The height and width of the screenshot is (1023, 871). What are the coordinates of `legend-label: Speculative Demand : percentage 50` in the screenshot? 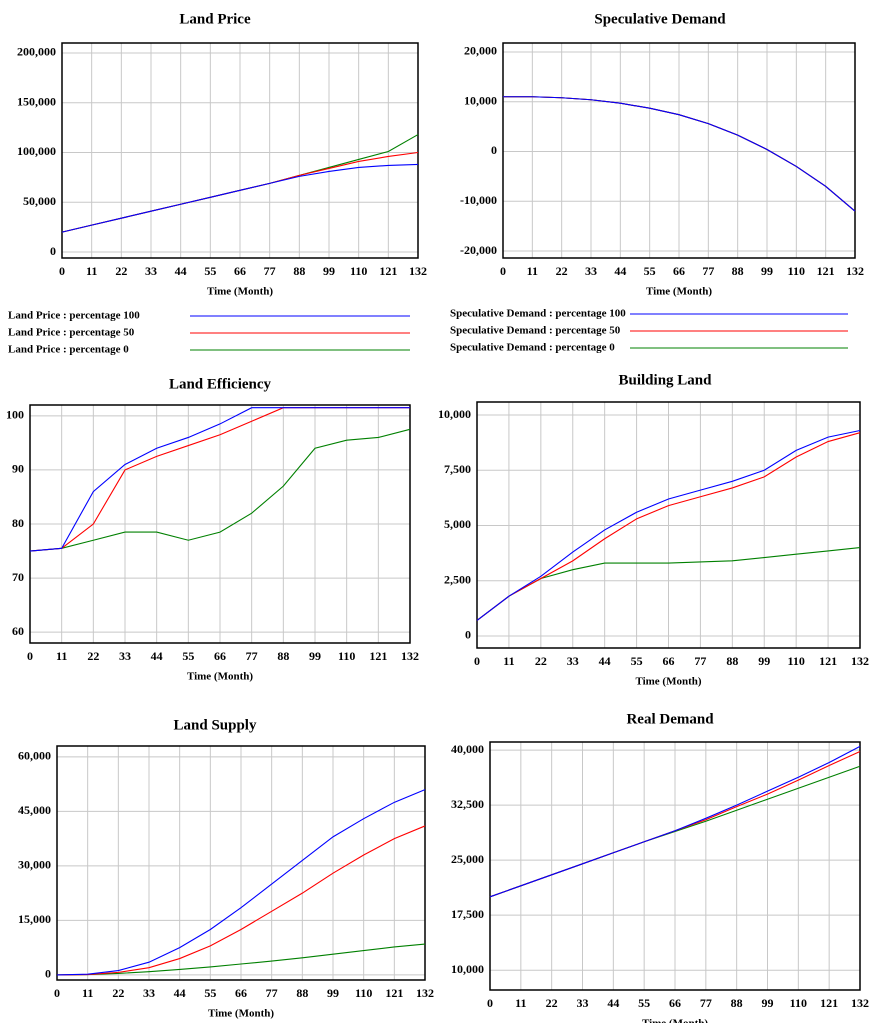 It's located at (535, 331).